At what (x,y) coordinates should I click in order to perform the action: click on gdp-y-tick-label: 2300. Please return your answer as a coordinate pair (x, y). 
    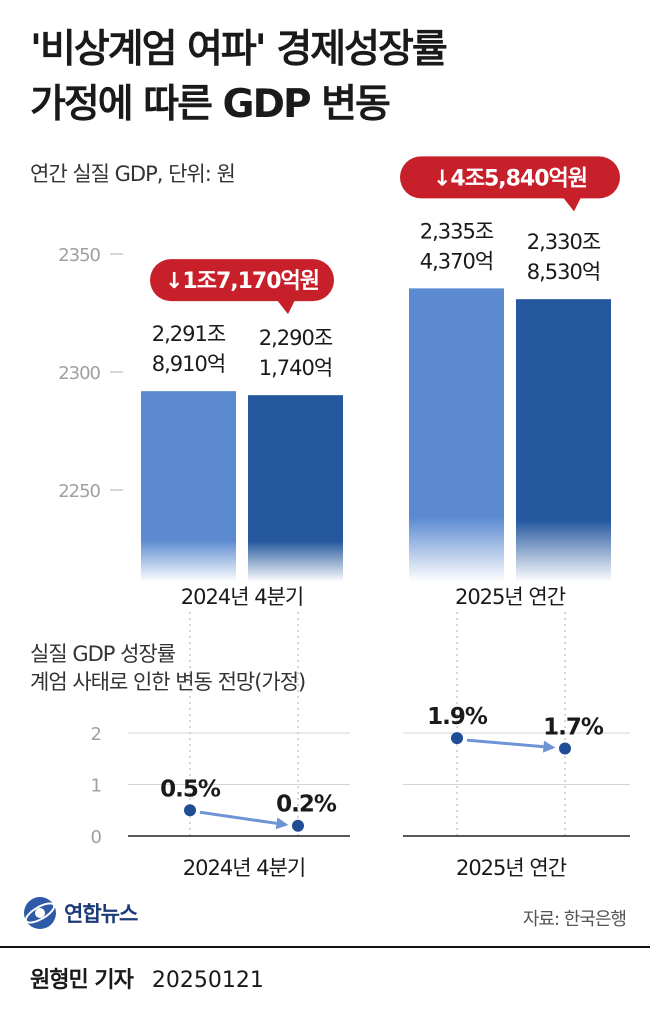
    Looking at the image, I should click on (79, 373).